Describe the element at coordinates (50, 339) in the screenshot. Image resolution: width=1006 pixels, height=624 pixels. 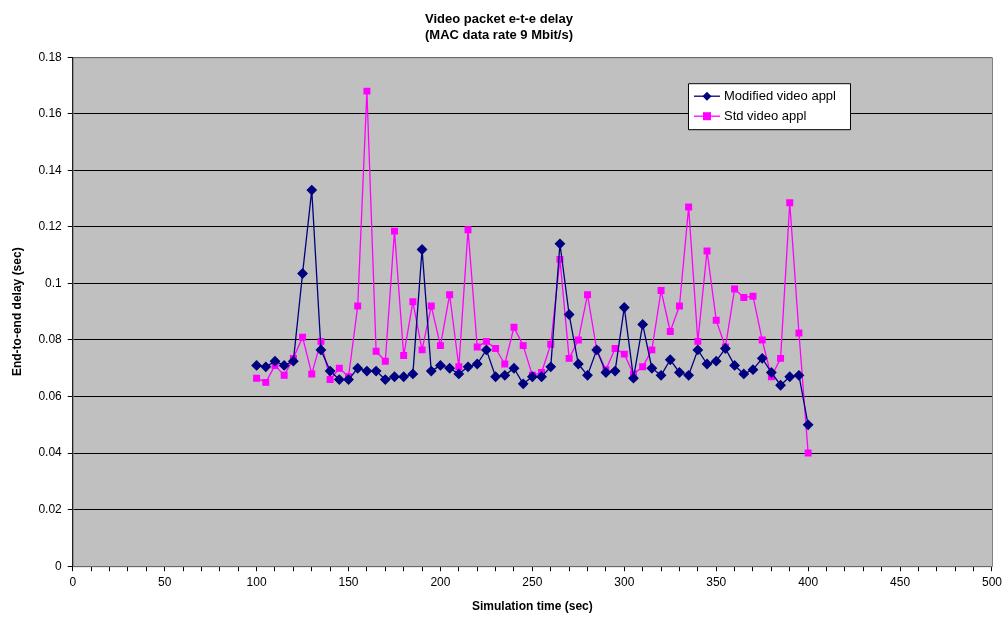
I see `y-tick-label: 0.08` at that location.